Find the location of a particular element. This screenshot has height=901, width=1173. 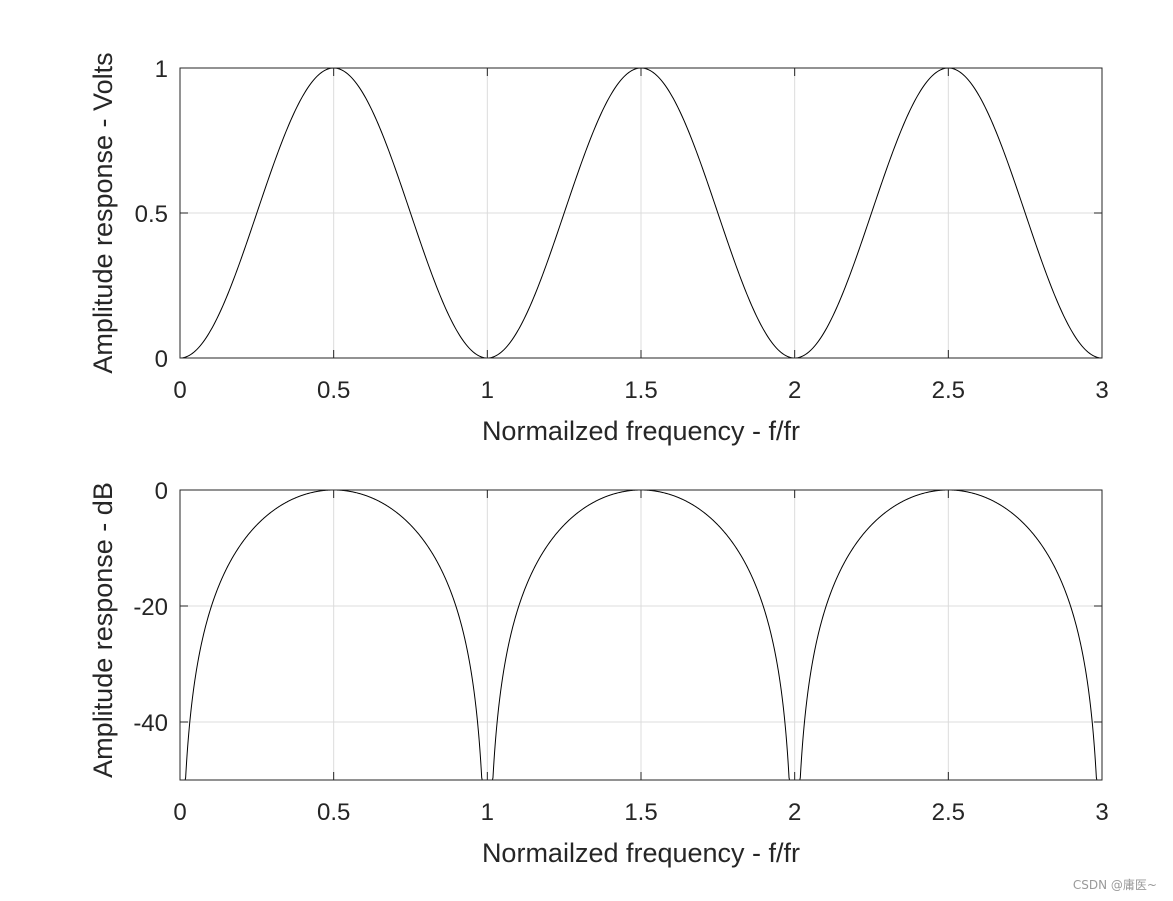

y-tick-label: 1 is located at coordinates (161, 69).